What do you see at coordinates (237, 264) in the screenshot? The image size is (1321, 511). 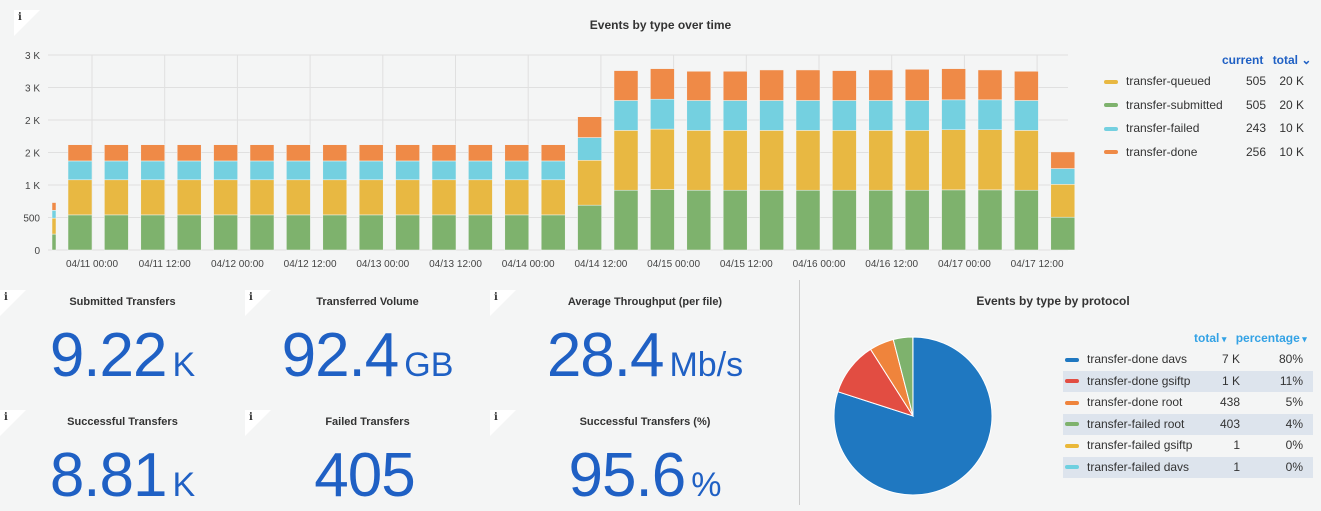 I see `x-tick-label: 04/12 00:00` at bounding box center [237, 264].